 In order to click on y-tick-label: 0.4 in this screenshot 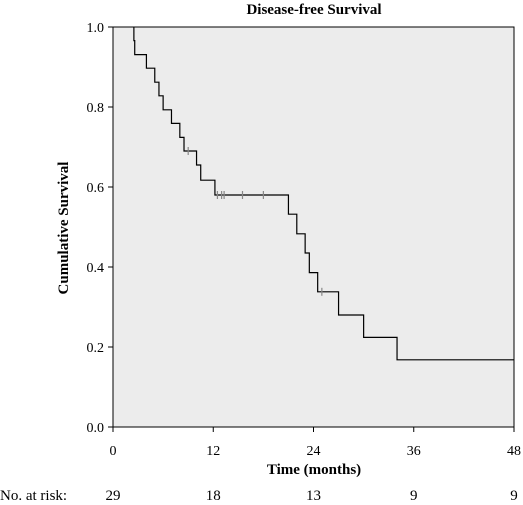, I will do `click(96, 268)`.